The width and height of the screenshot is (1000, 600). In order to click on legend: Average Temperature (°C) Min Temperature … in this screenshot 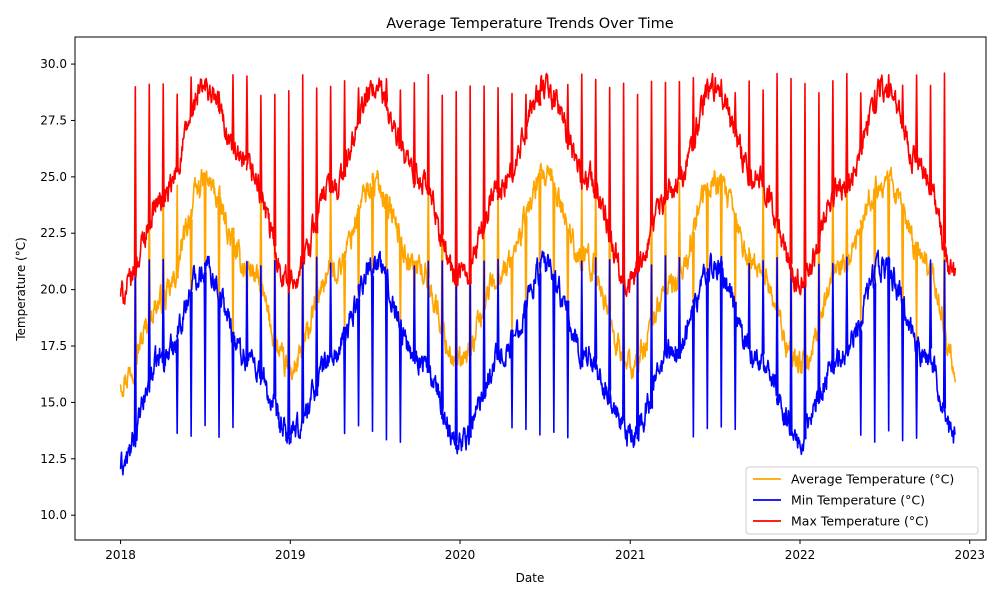, I will do `click(862, 500)`.